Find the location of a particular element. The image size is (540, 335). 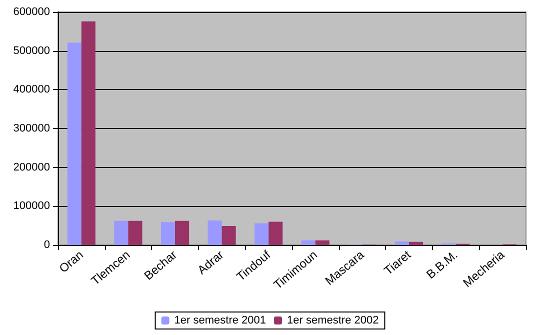

y-tick-label: 100000 is located at coordinates (31, 206).